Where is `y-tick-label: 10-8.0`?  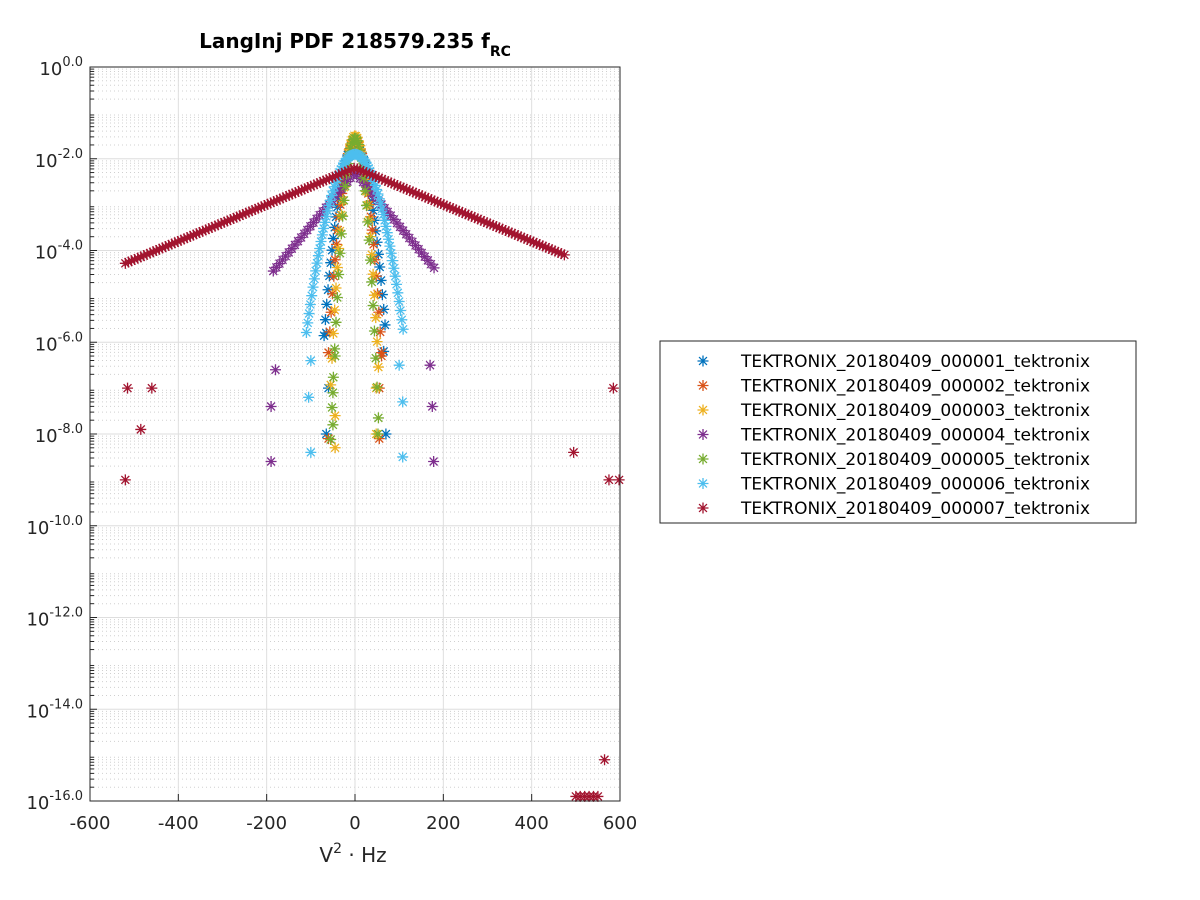
y-tick-label: 10-8.0 is located at coordinates (59, 434).